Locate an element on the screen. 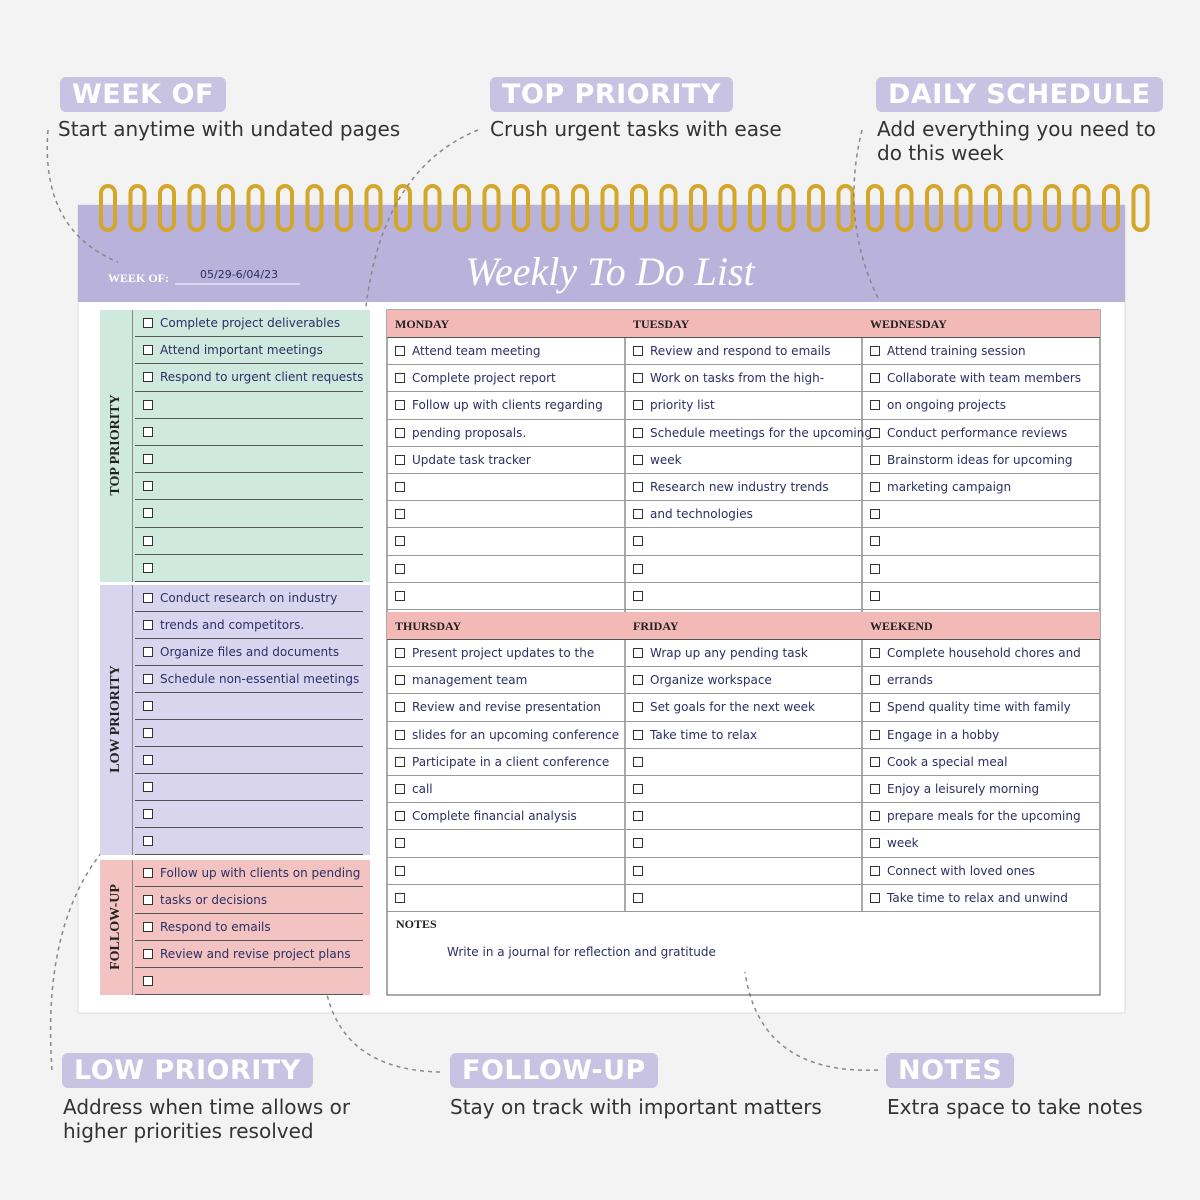 This screenshot has height=1200, width=1200. task-text: Wrap up any pending task is located at coordinates (729, 653).